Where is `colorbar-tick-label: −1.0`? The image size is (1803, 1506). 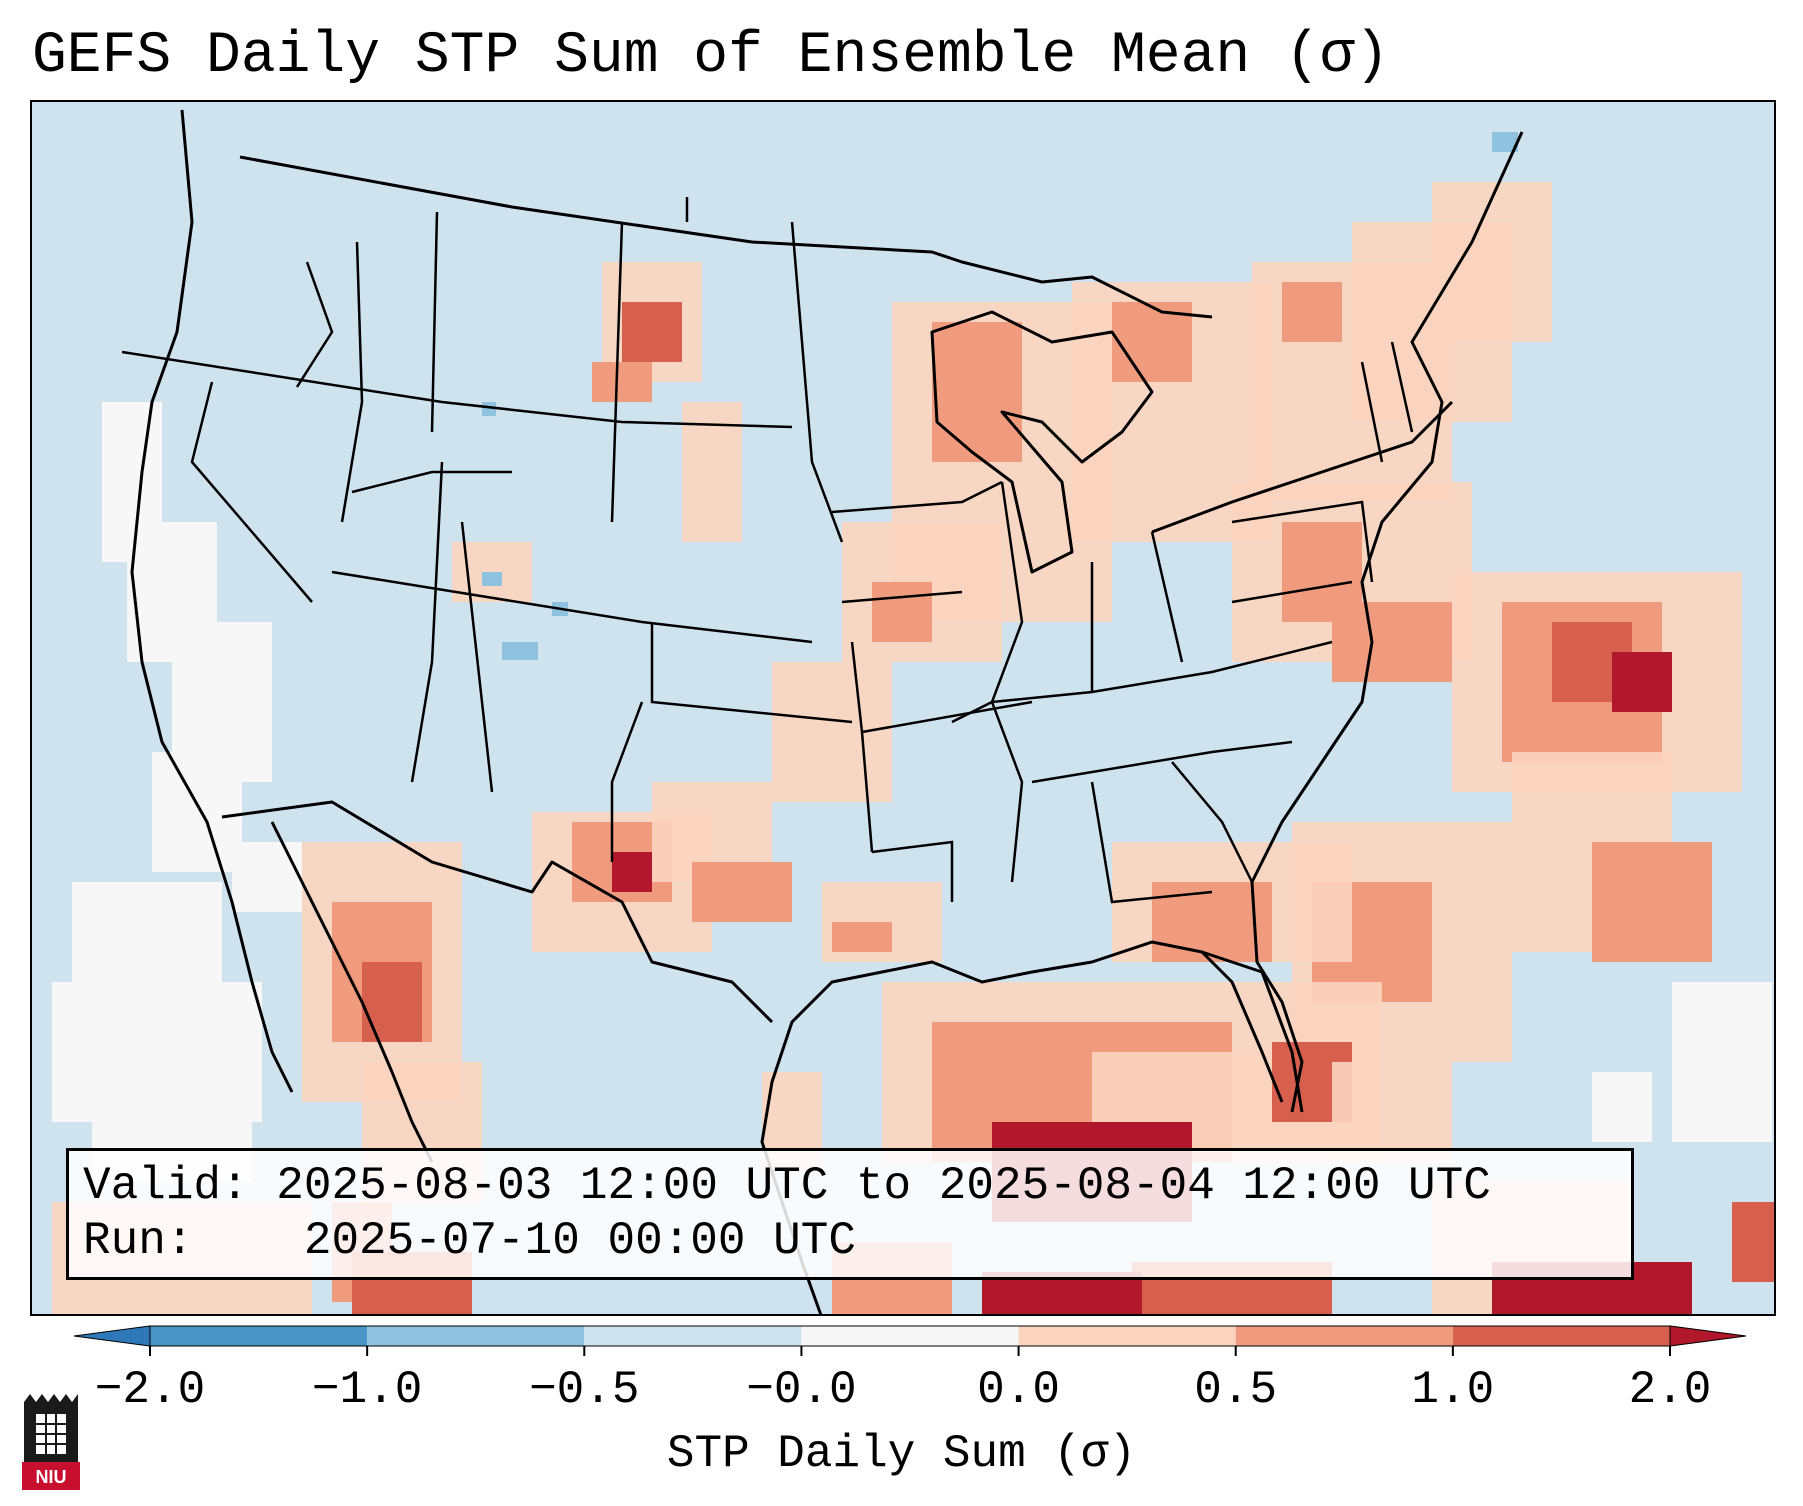 colorbar-tick-label: −1.0 is located at coordinates (367, 1390).